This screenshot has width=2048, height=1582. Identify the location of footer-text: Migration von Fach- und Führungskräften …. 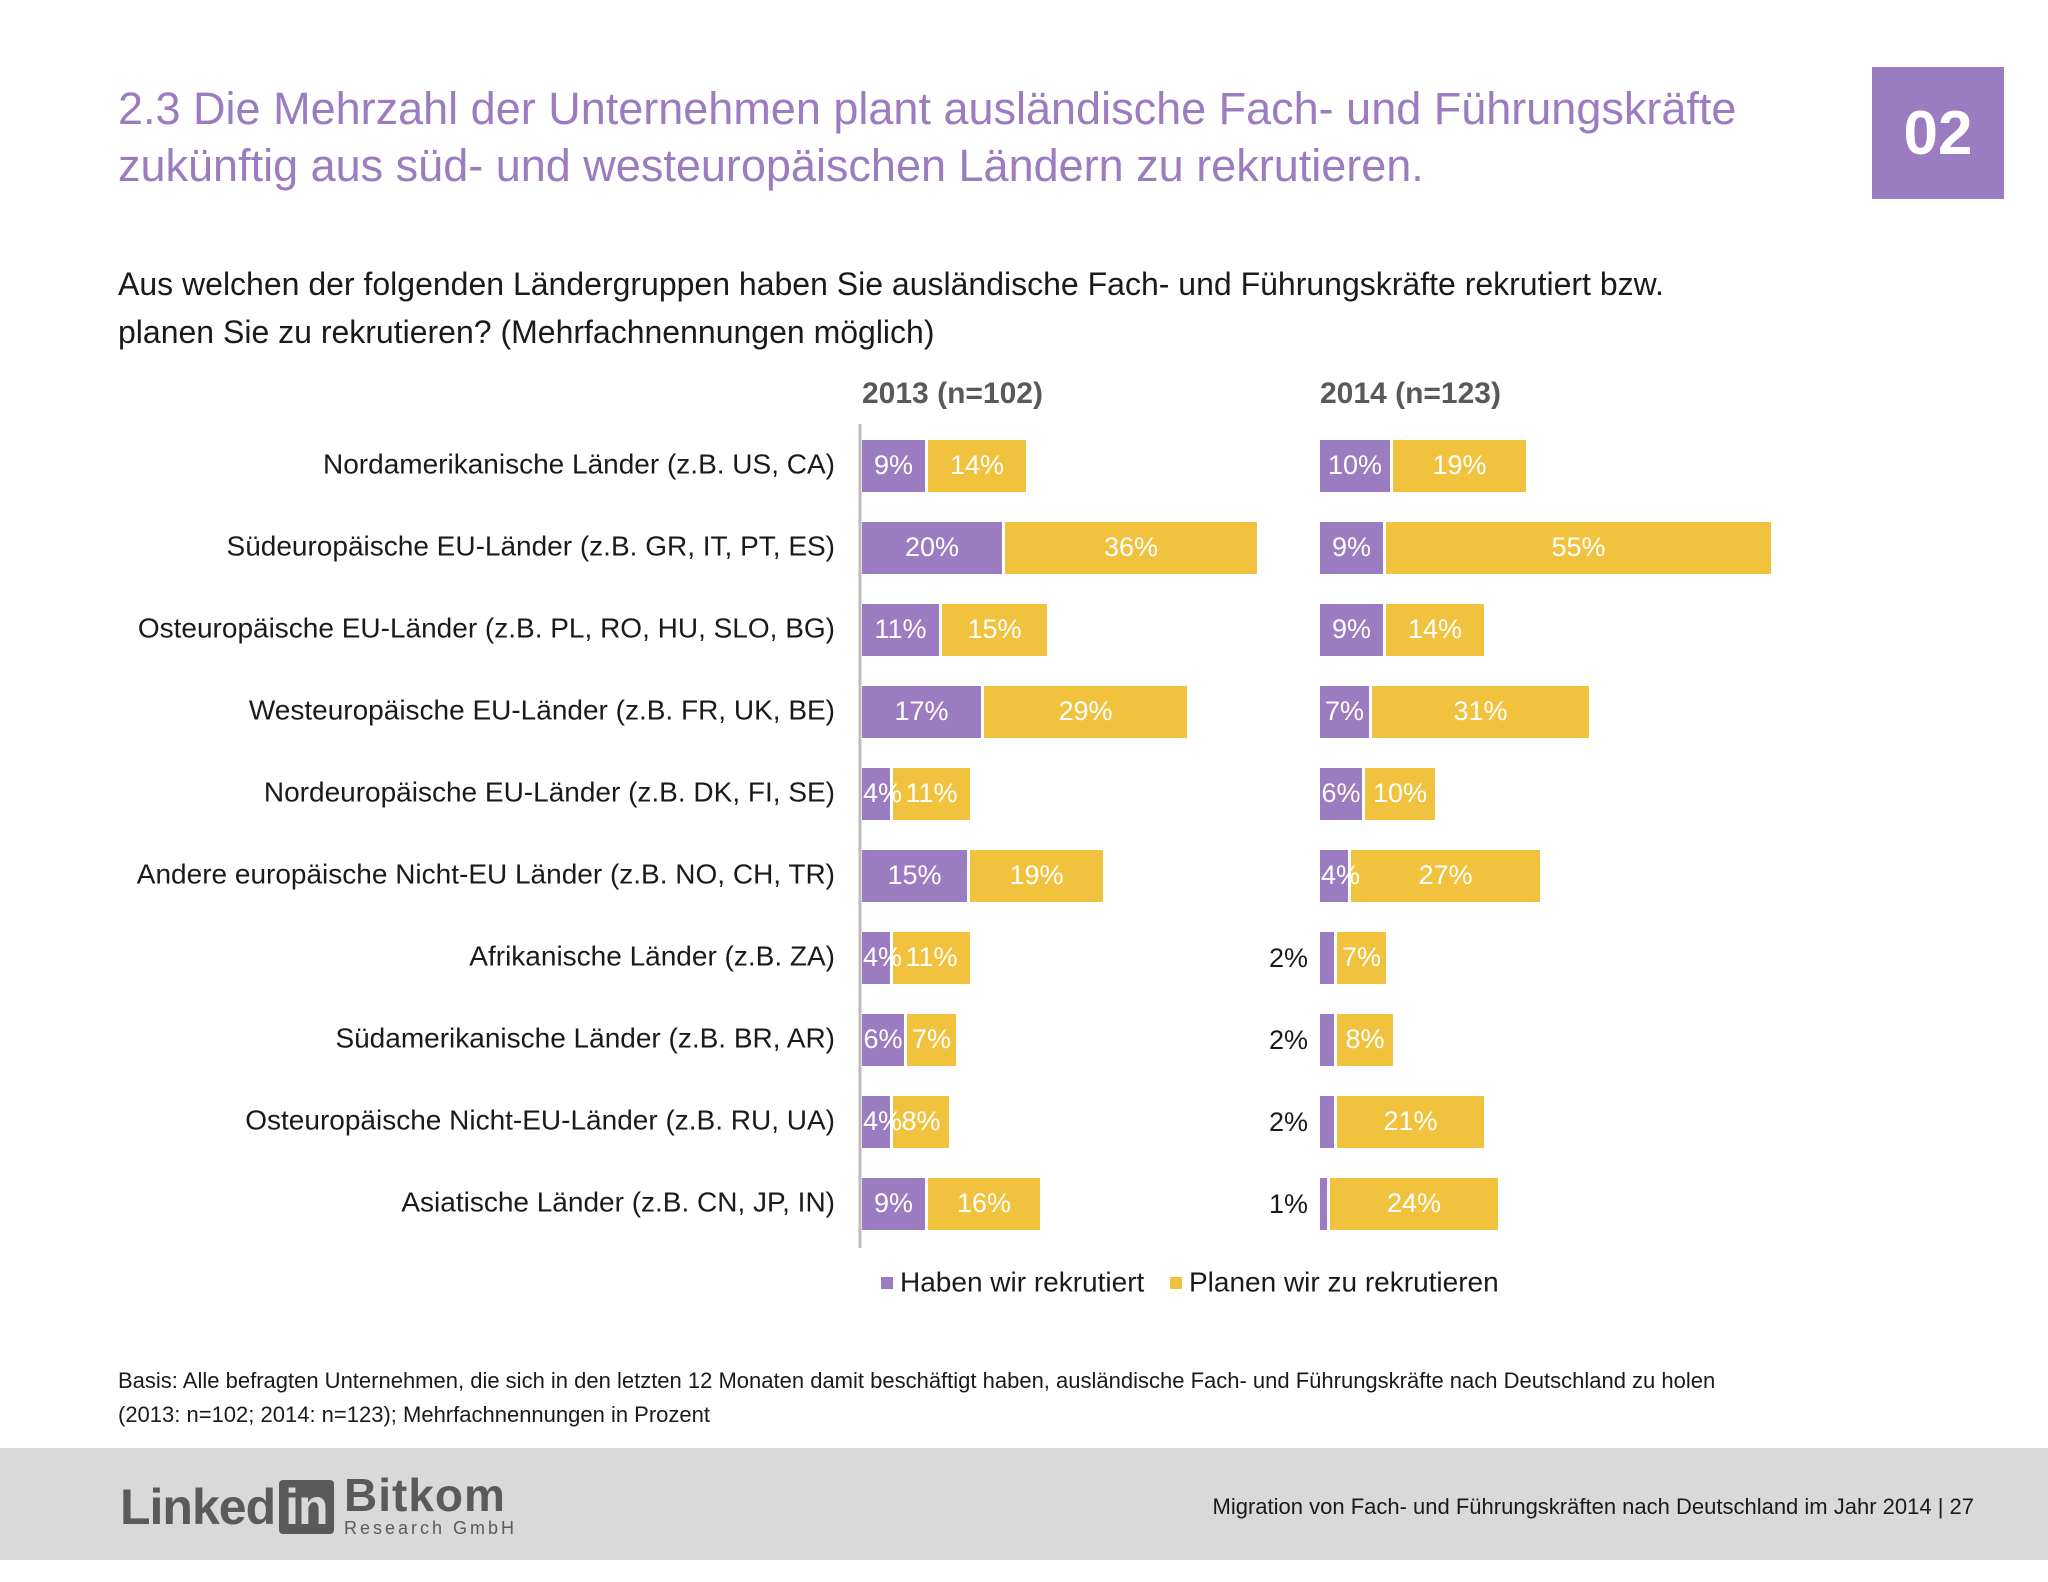
(1593, 1506).